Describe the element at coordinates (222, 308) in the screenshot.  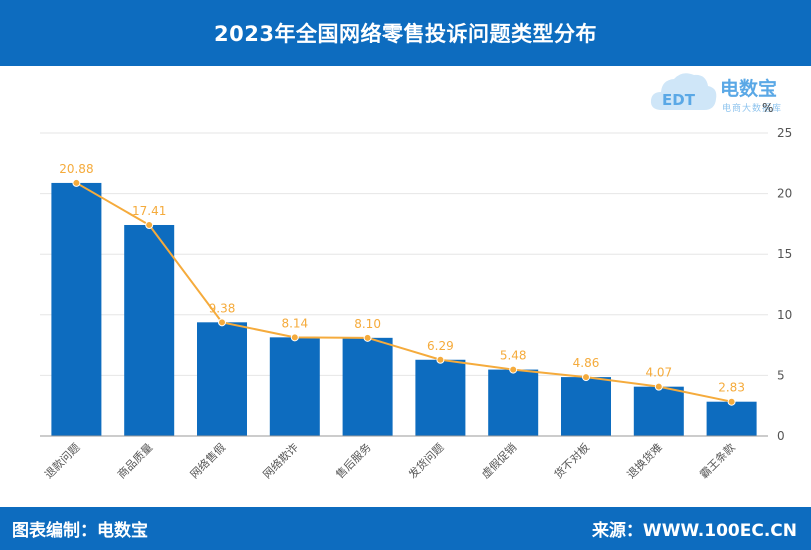
I see `data-label: 9.38` at that location.